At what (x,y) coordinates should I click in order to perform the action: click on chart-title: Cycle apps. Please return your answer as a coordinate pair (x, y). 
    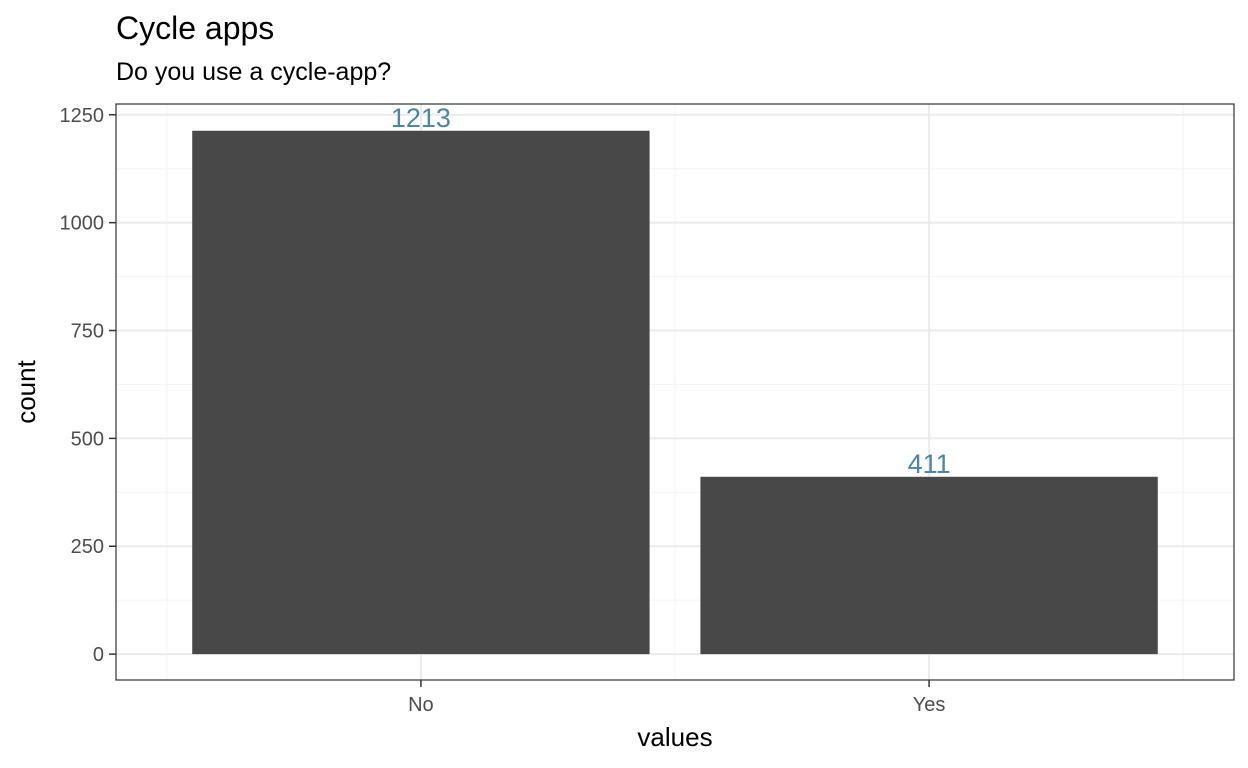
    Looking at the image, I should click on (195, 28).